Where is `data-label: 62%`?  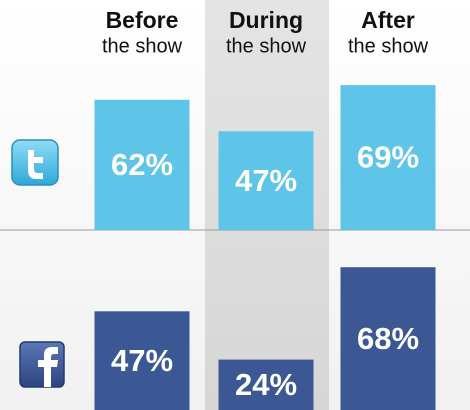 data-label: 62% is located at coordinates (142, 164).